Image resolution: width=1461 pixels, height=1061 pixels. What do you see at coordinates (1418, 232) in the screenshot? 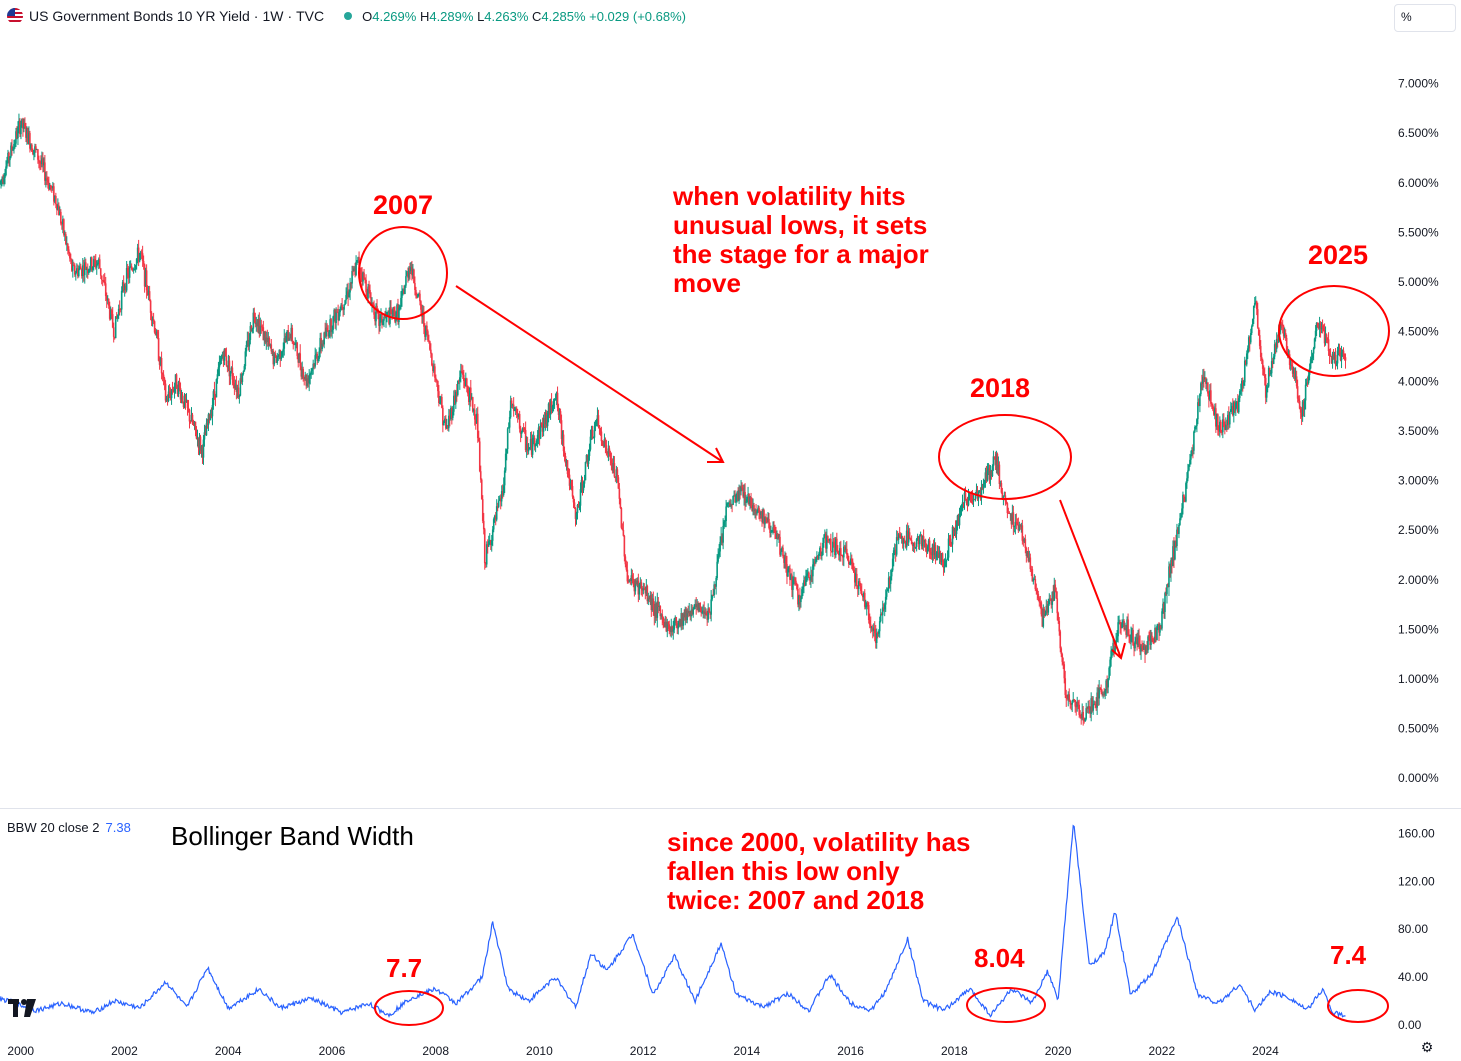
I see `price-axis-tick: 5.500%` at bounding box center [1418, 232].